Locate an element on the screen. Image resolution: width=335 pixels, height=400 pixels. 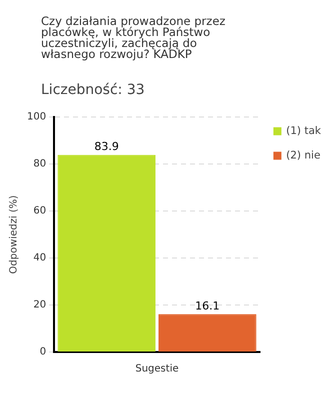
x-tick-label: Sugestie is located at coordinates (157, 369).